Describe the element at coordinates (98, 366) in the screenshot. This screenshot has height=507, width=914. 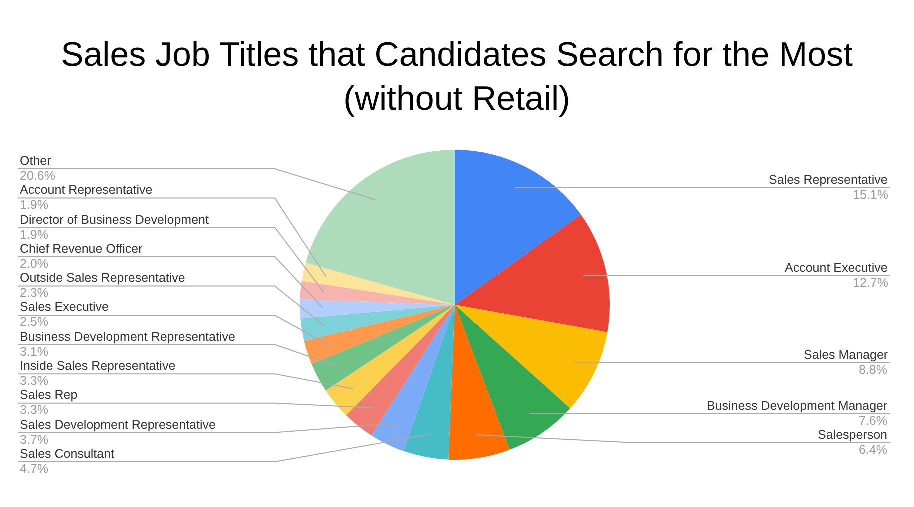
I see `slice-label: Inside Sales Representative` at that location.